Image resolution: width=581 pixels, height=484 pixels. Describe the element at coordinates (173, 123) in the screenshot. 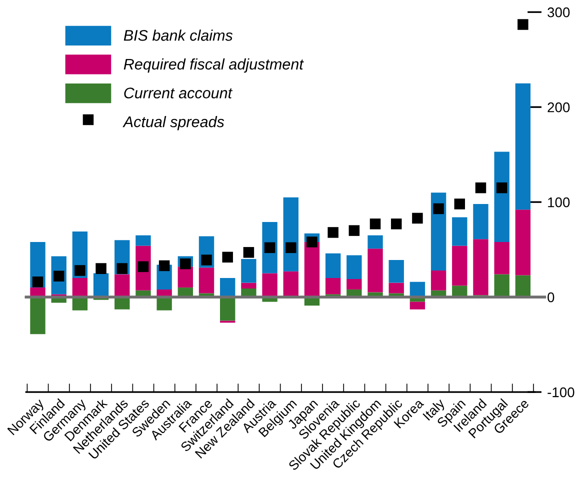

I see `legend-label: Actual spreads` at that location.